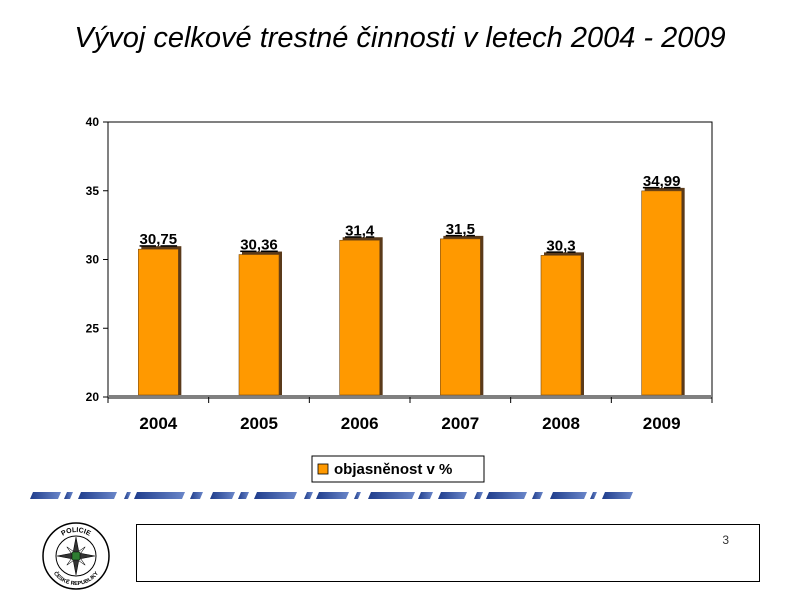  What do you see at coordinates (561, 423) in the screenshot?
I see `x-tick-label: 2008` at bounding box center [561, 423].